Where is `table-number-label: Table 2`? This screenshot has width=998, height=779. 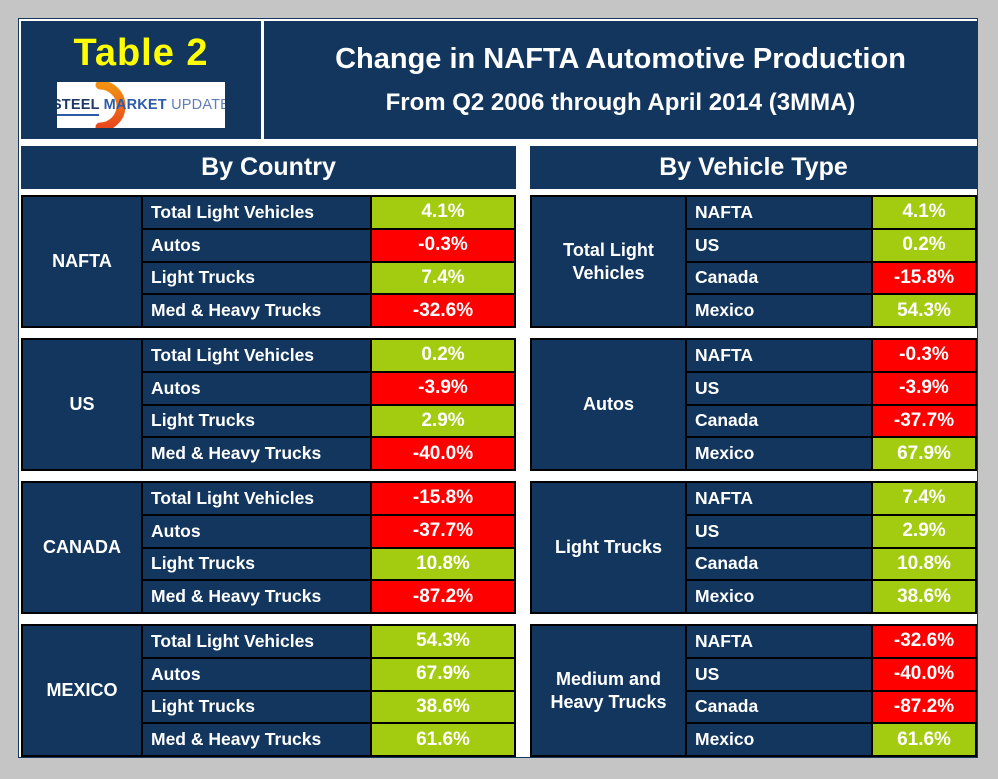 table-number-label: Table 2 is located at coordinates (141, 53).